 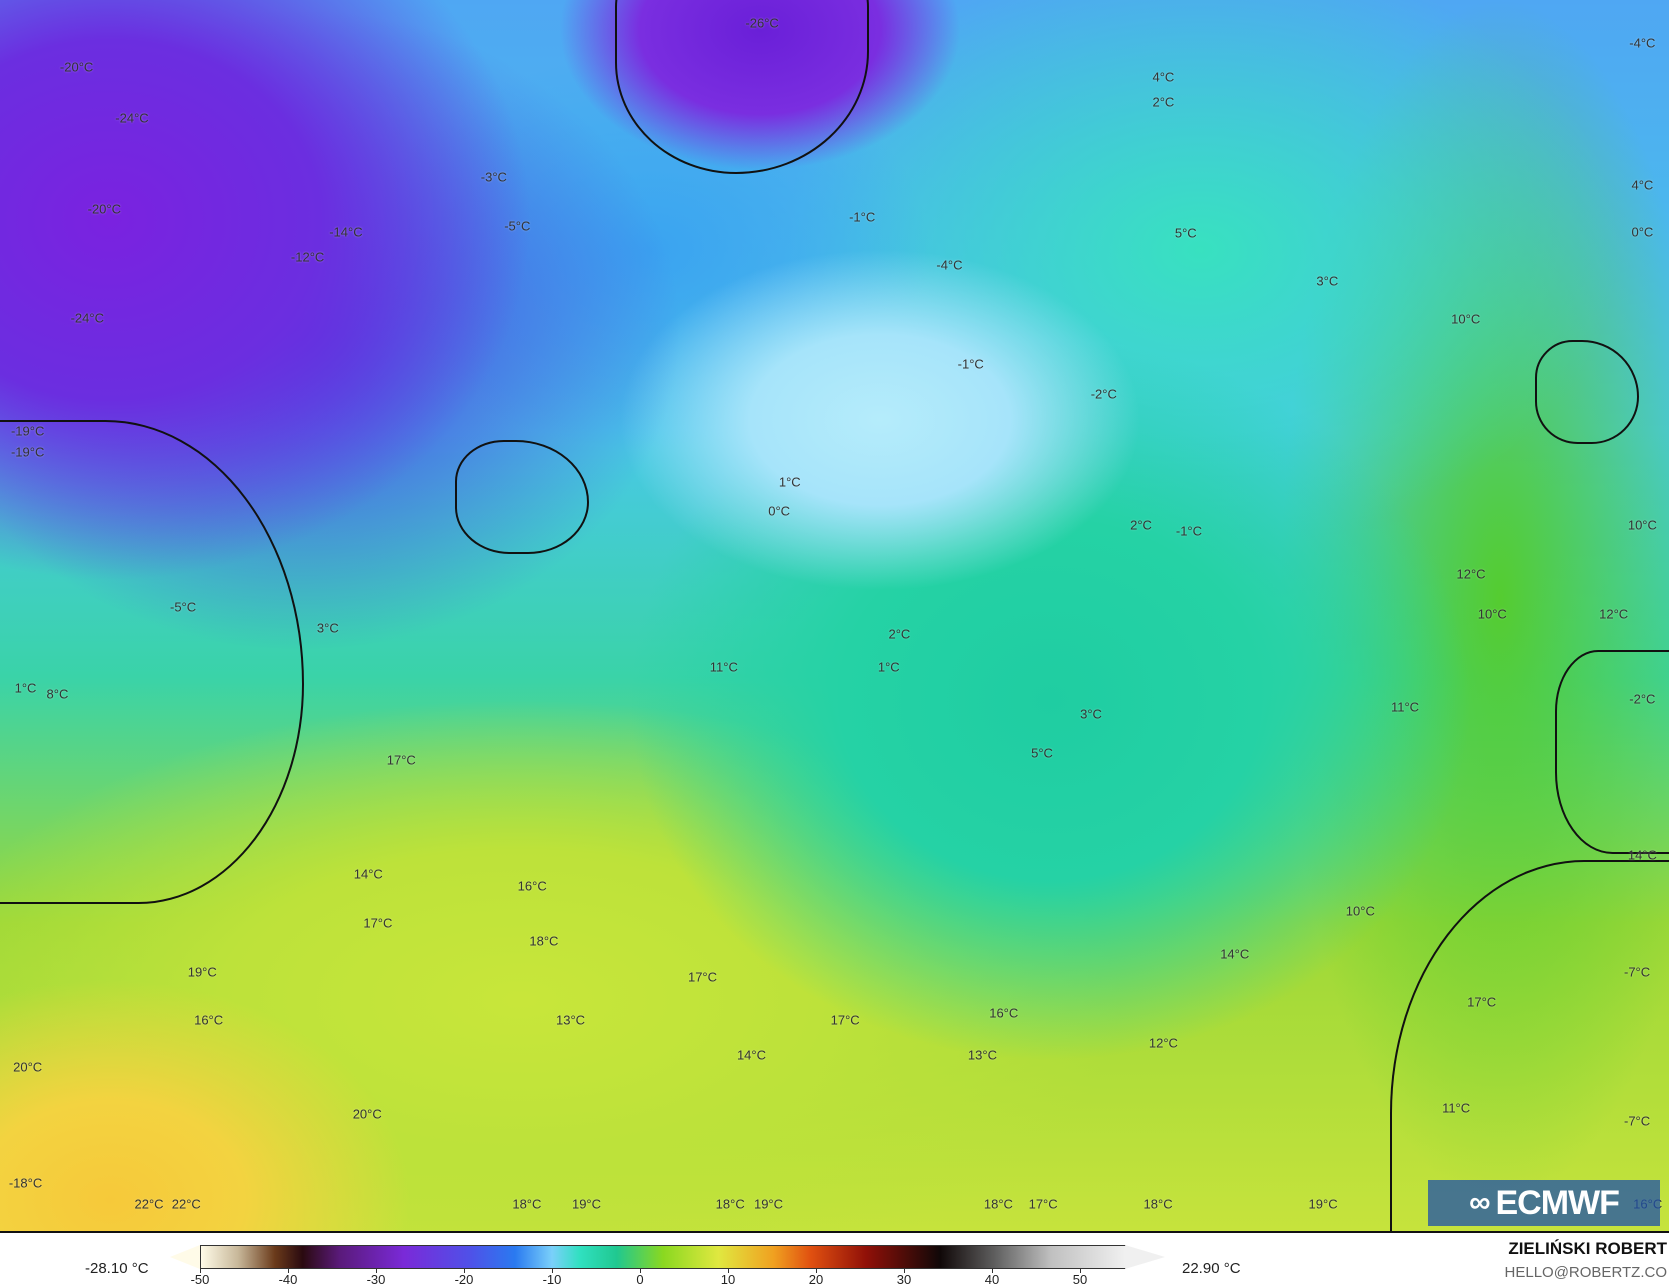 What do you see at coordinates (1637, 1121) in the screenshot?
I see `temperature-label: -7°C` at bounding box center [1637, 1121].